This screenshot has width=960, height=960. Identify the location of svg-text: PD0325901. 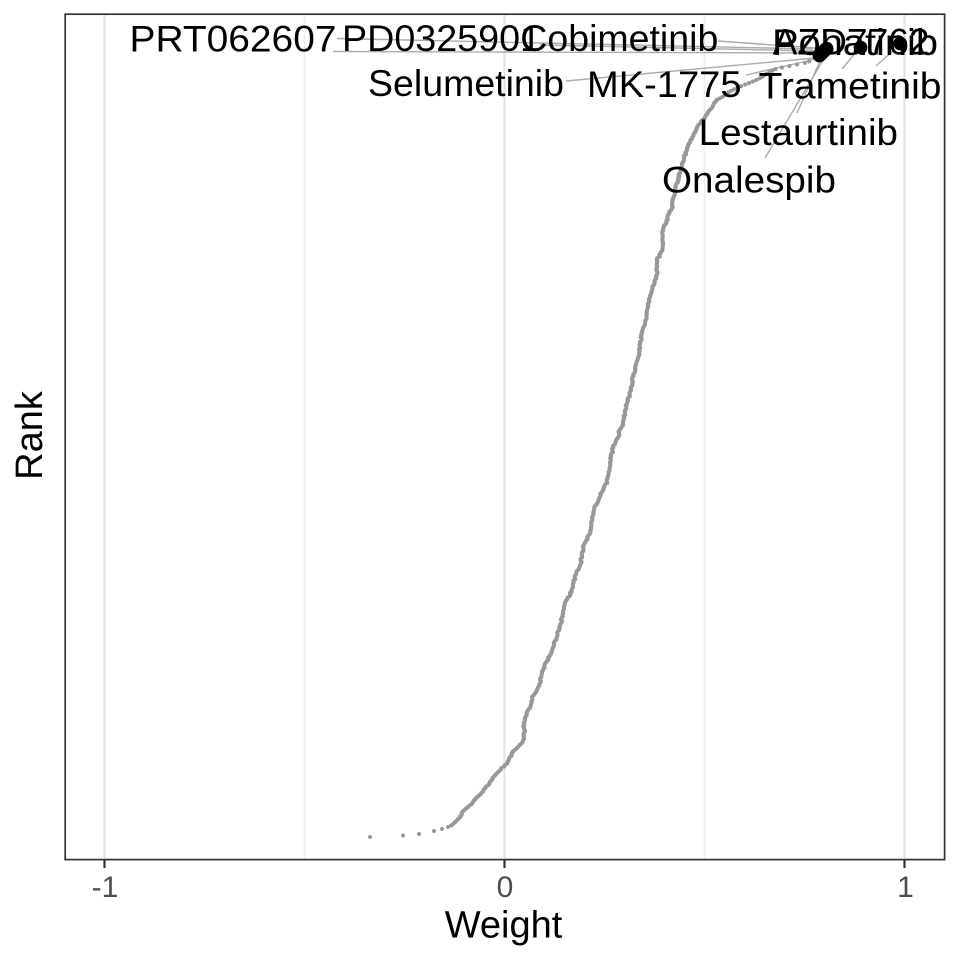
(441, 38).